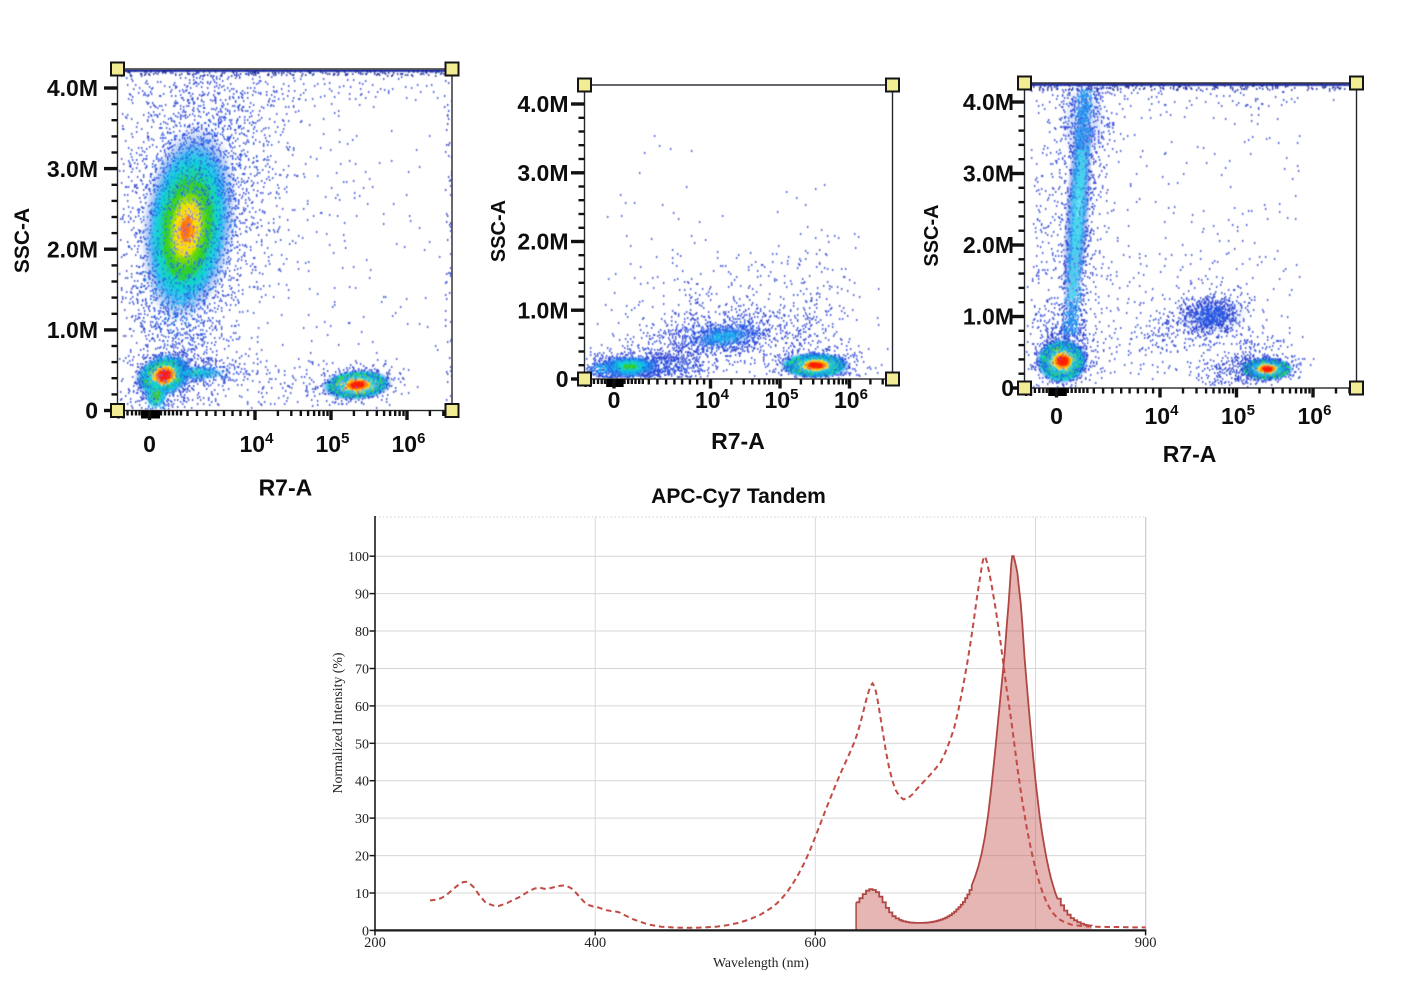 The image size is (1418, 1008). I want to click on svg-text: 60, so click(362, 707).